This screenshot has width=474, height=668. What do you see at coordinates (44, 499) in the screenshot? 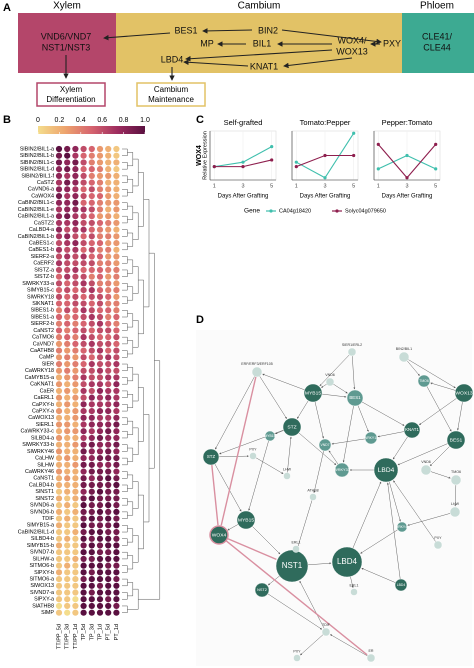
I see `row-label: SlNST2` at bounding box center [44, 499].